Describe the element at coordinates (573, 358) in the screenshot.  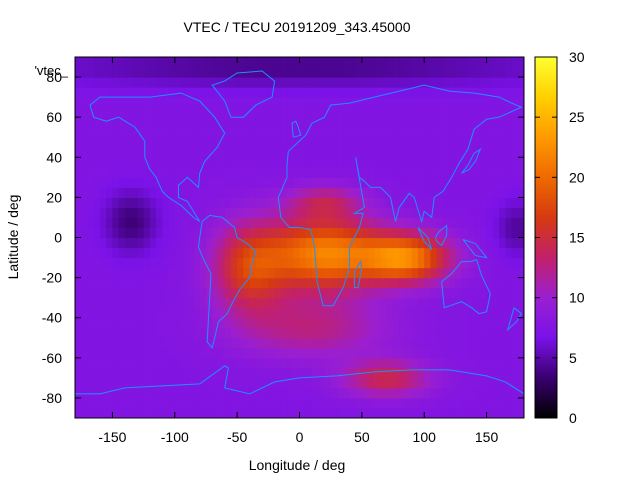
I see `colorbar-tick-label: 5` at that location.